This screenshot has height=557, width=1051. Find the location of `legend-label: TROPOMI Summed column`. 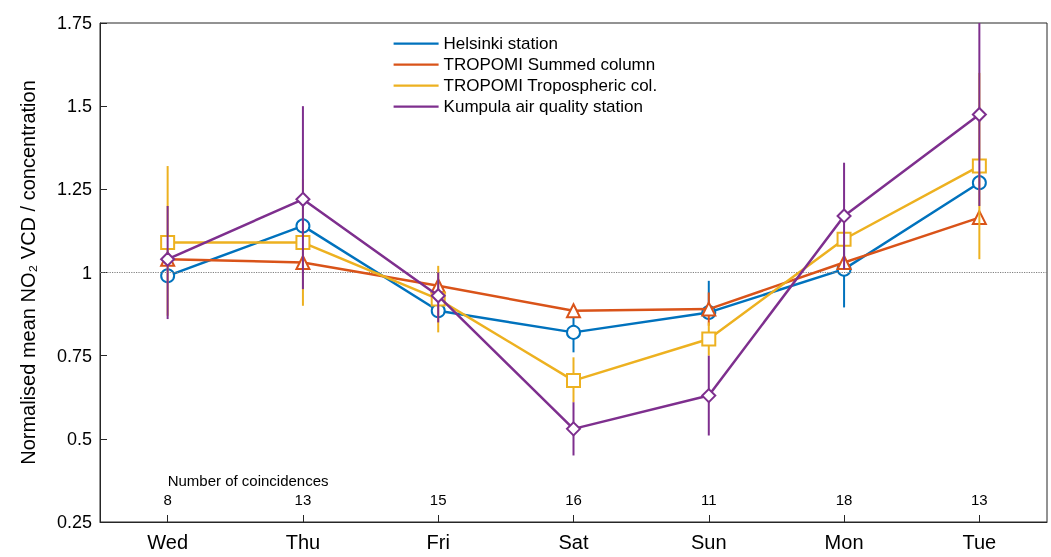

legend-label: TROPOMI Summed column is located at coordinates (549, 64).